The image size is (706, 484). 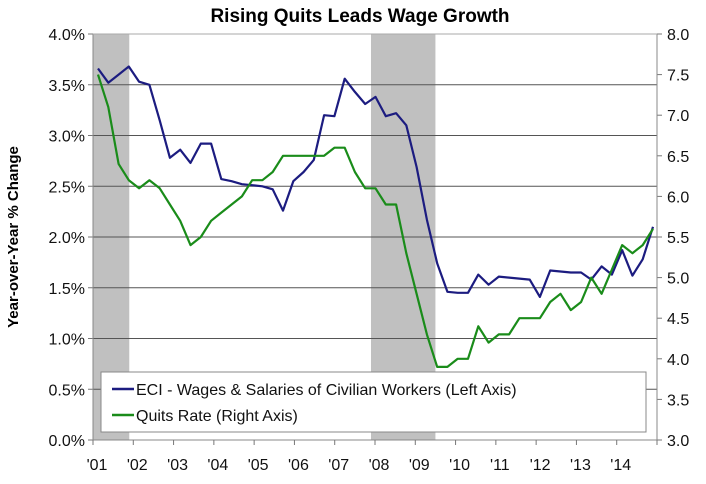 I want to click on y-axis-label: Year-over-Year % Change, so click(x=13, y=237).